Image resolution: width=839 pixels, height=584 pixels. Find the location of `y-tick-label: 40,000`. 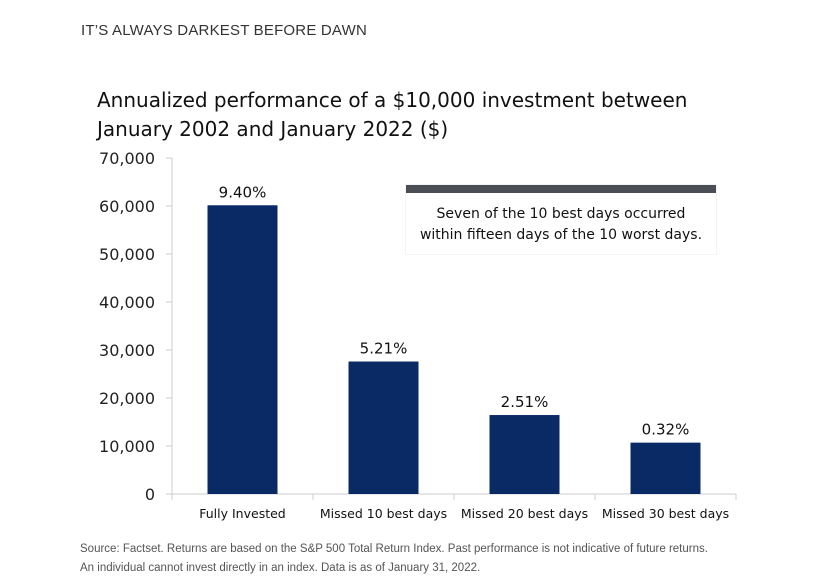

y-tick-label: 40,000 is located at coordinates (127, 302).